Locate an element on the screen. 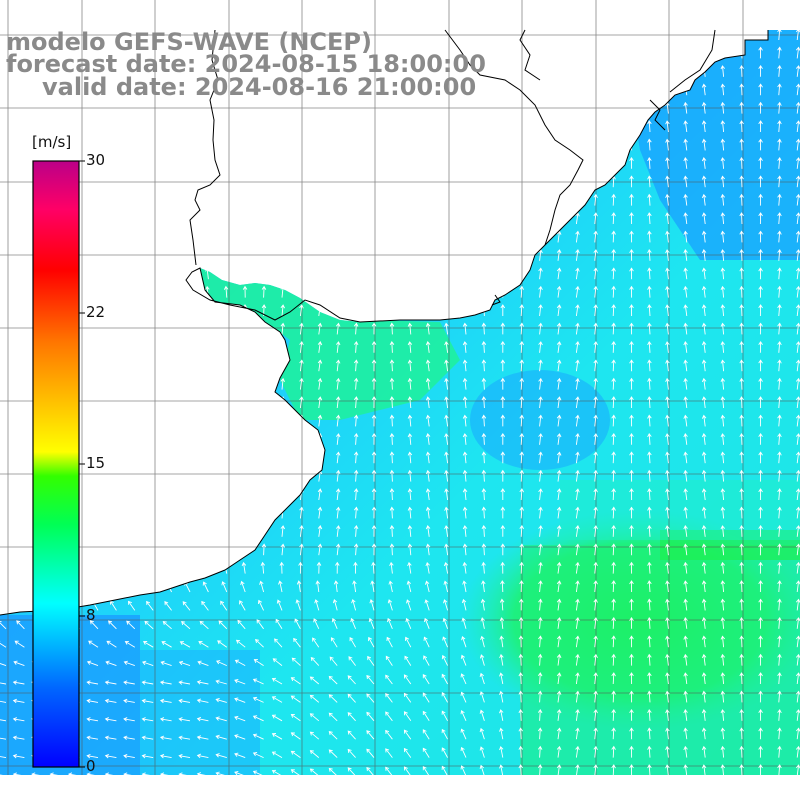  colorbar is located at coordinates (58, 464).